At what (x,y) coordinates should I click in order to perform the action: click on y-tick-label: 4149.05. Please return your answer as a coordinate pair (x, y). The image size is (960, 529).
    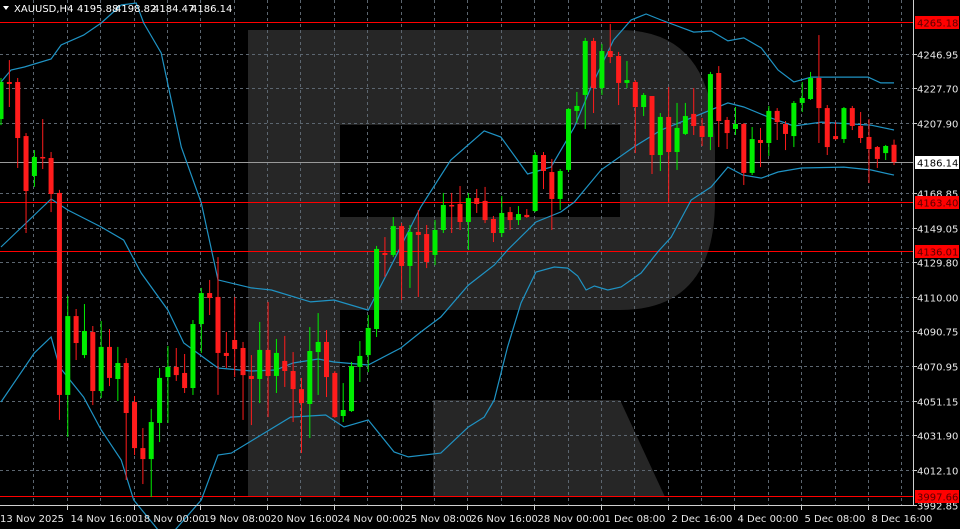
    Looking at the image, I should click on (937, 230).